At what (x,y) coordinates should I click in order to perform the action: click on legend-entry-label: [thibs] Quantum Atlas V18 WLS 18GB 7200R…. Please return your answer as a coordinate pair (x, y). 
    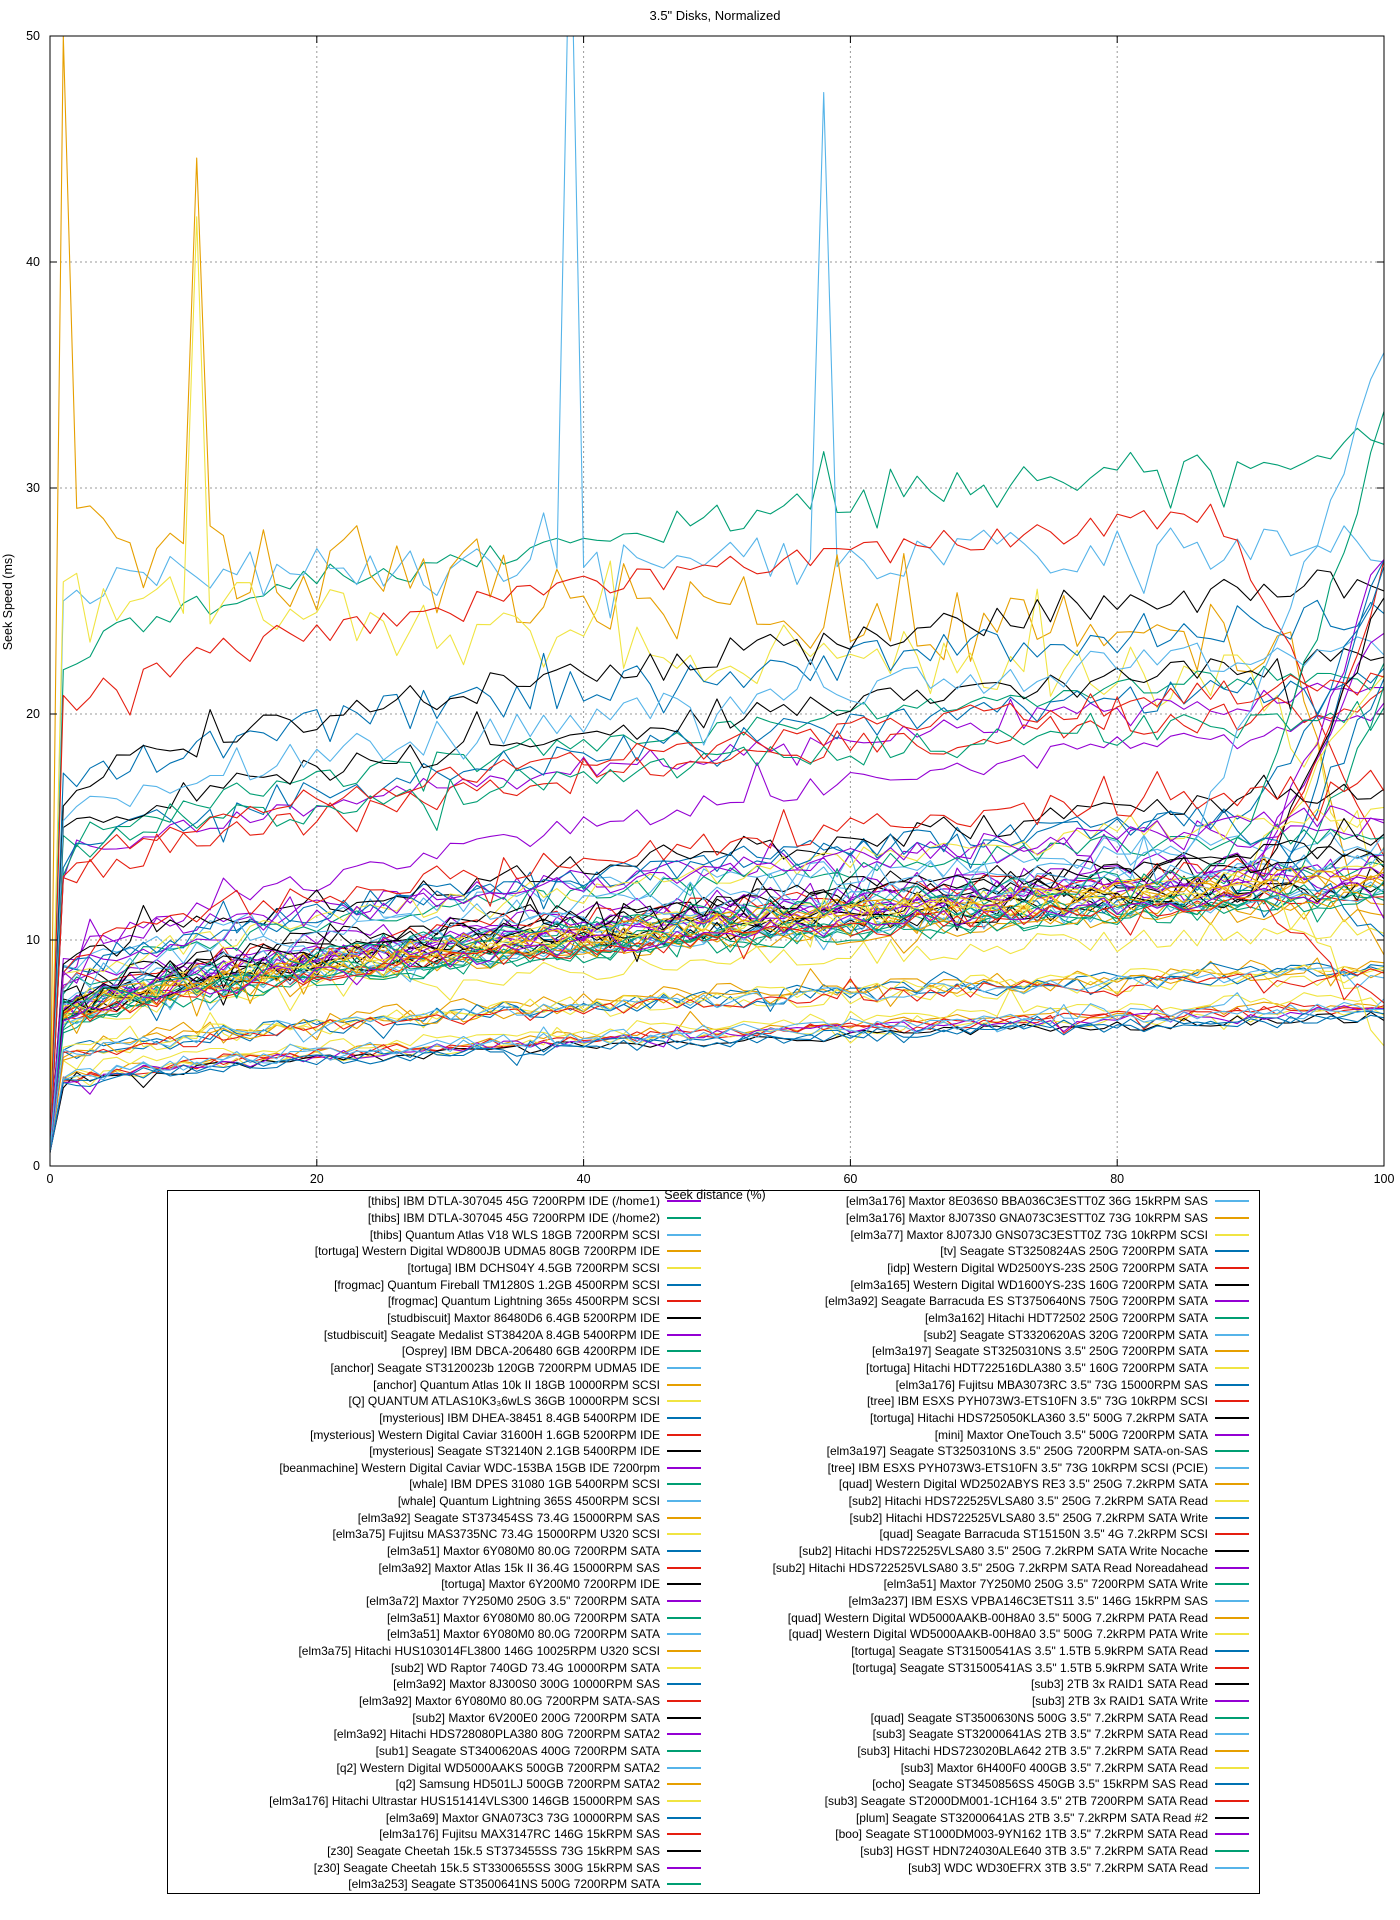
    Looking at the image, I should click on (514, 1234).